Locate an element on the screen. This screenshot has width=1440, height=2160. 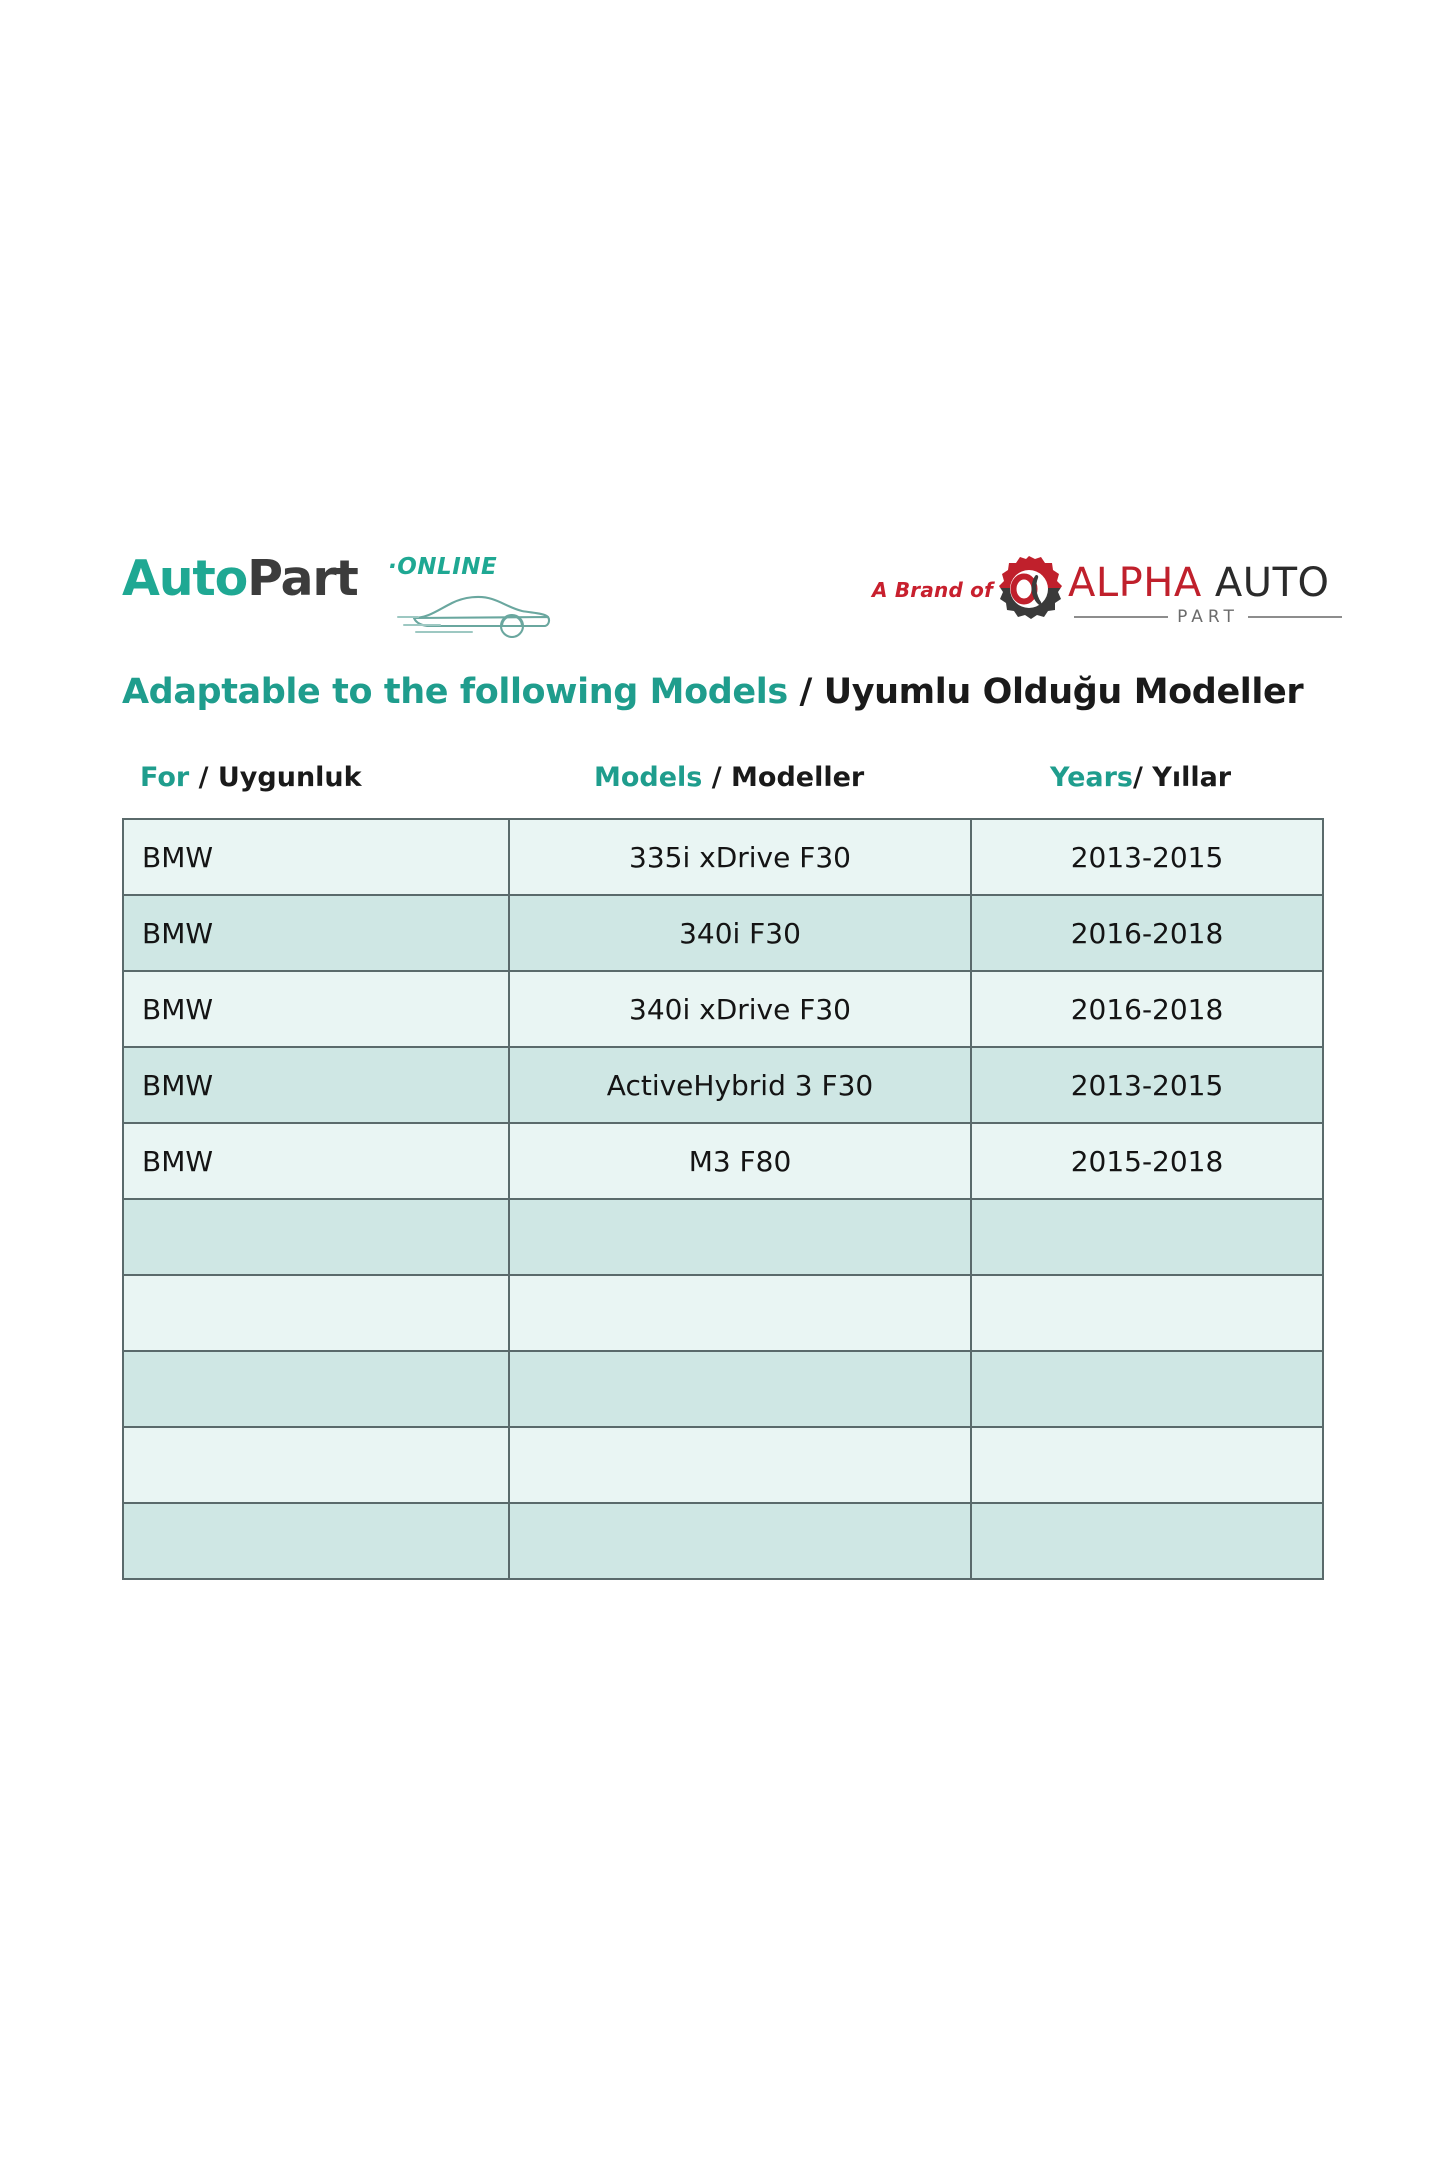
autopart-wordmark: AutoPart is located at coordinates (240, 578).